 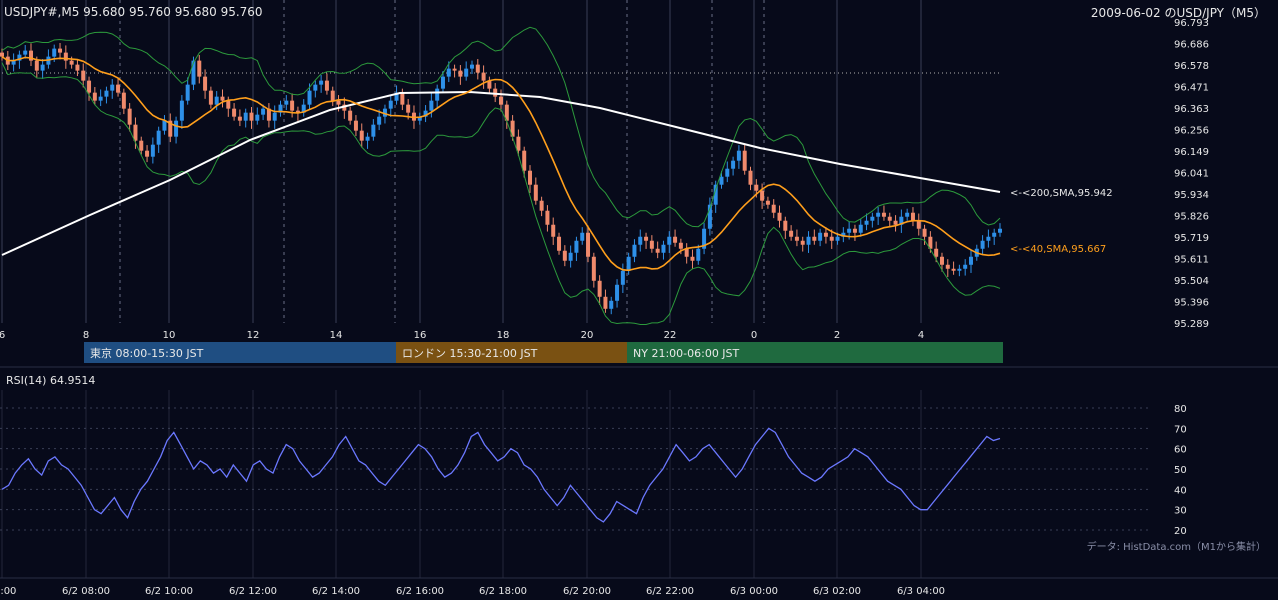 What do you see at coordinates (754, 591) in the screenshot?
I see `time-tick-label: 6/3 00:00` at bounding box center [754, 591].